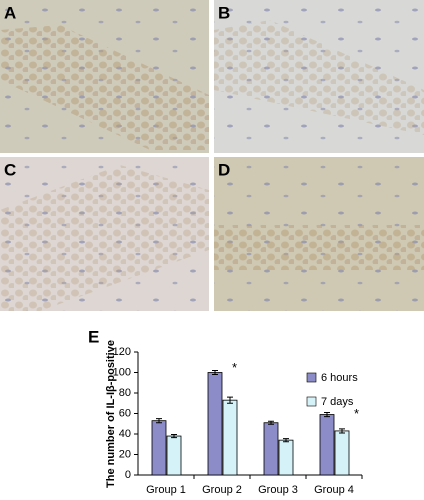  I want to click on y-tick-label: 80, so click(125, 393).